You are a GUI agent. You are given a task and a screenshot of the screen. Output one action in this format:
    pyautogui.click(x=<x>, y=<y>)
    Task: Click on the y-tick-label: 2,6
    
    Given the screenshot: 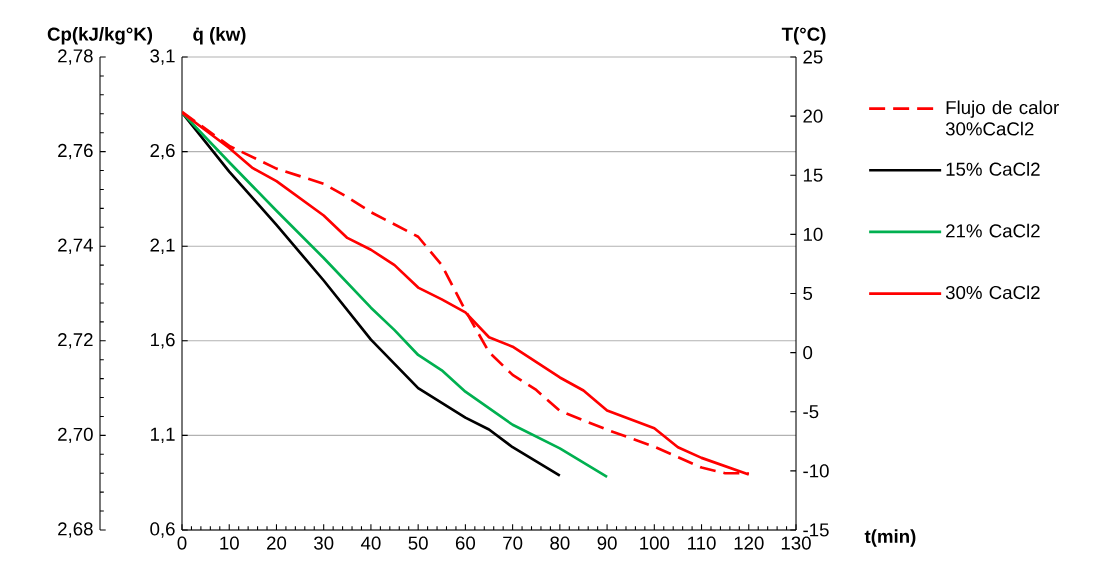 What is the action you would take?
    pyautogui.click(x=162, y=151)
    